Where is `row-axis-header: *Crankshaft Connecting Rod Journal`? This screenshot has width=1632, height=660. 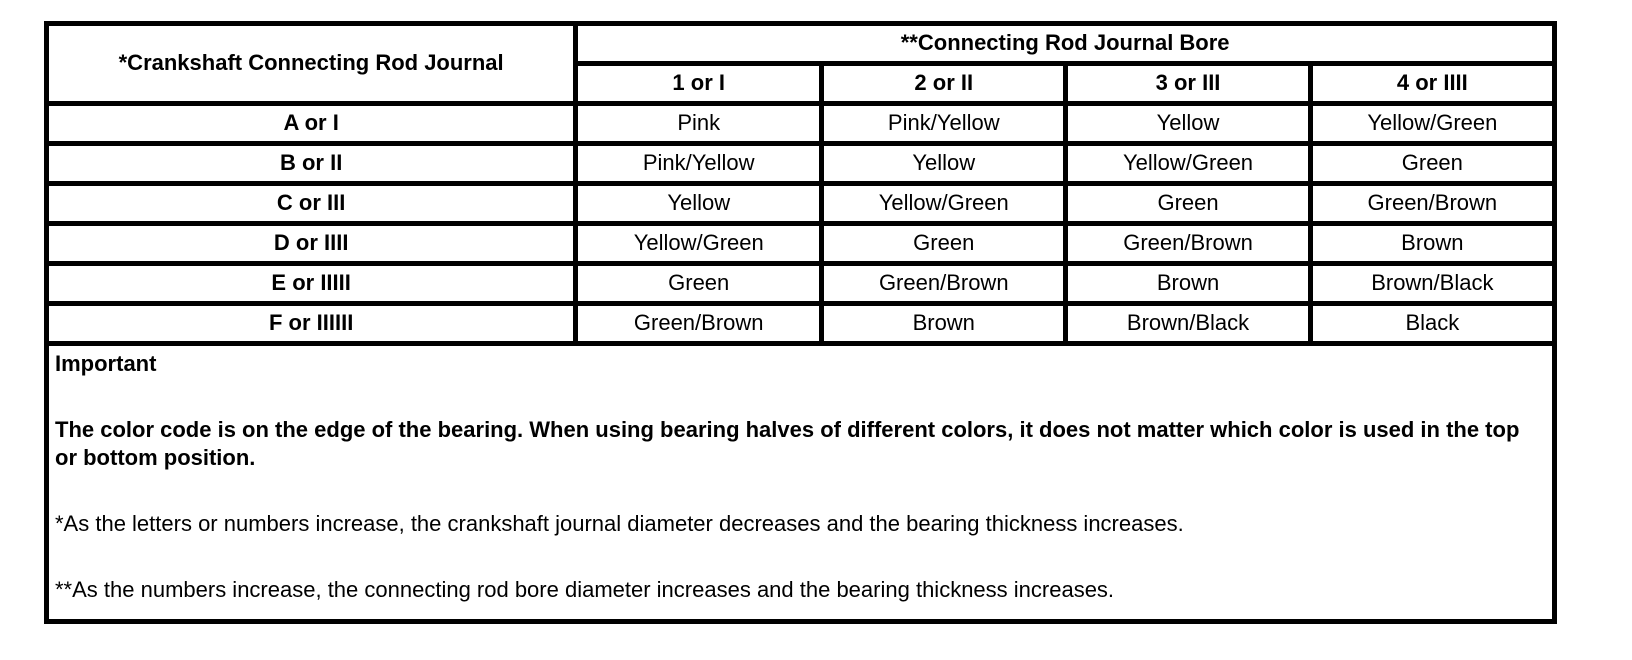
row-axis-header: *Crankshaft Connecting Rod Journal is located at coordinates (311, 63).